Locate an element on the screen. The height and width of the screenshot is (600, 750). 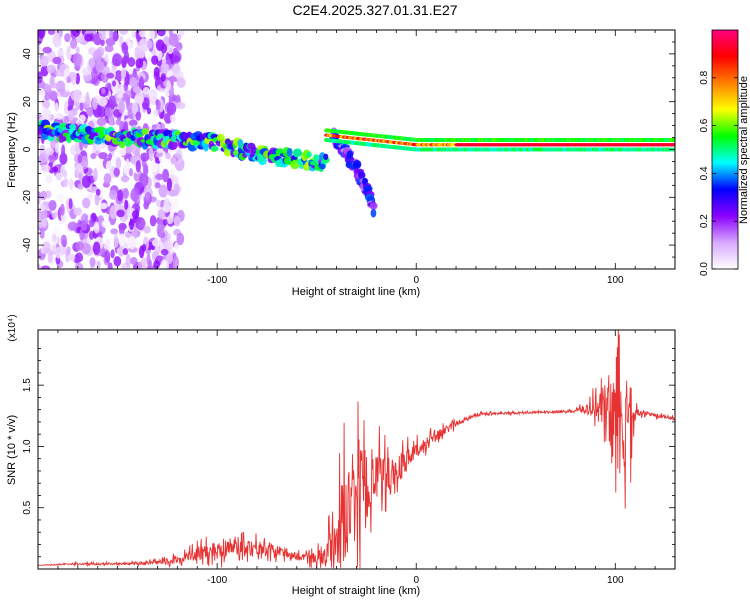
colorbar-ticks: 0.0 0.2 0.4 0.6 0.8 is located at coordinates (718, 173).